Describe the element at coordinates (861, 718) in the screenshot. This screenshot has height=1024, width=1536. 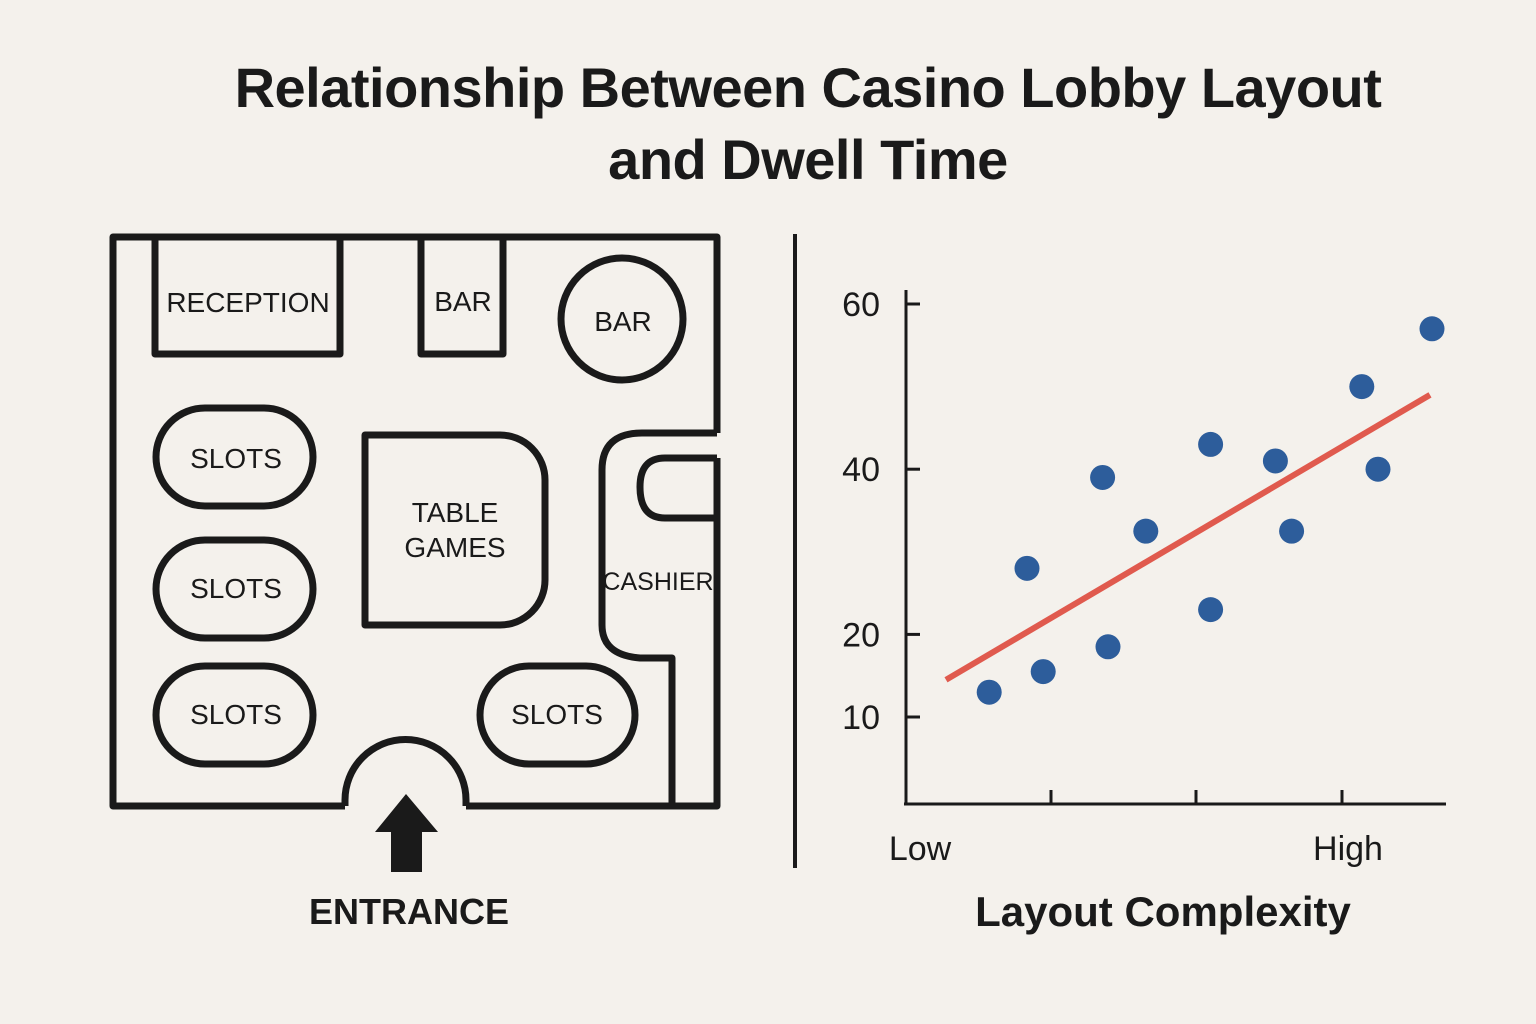
I see `y-tick-label: 10` at that location.